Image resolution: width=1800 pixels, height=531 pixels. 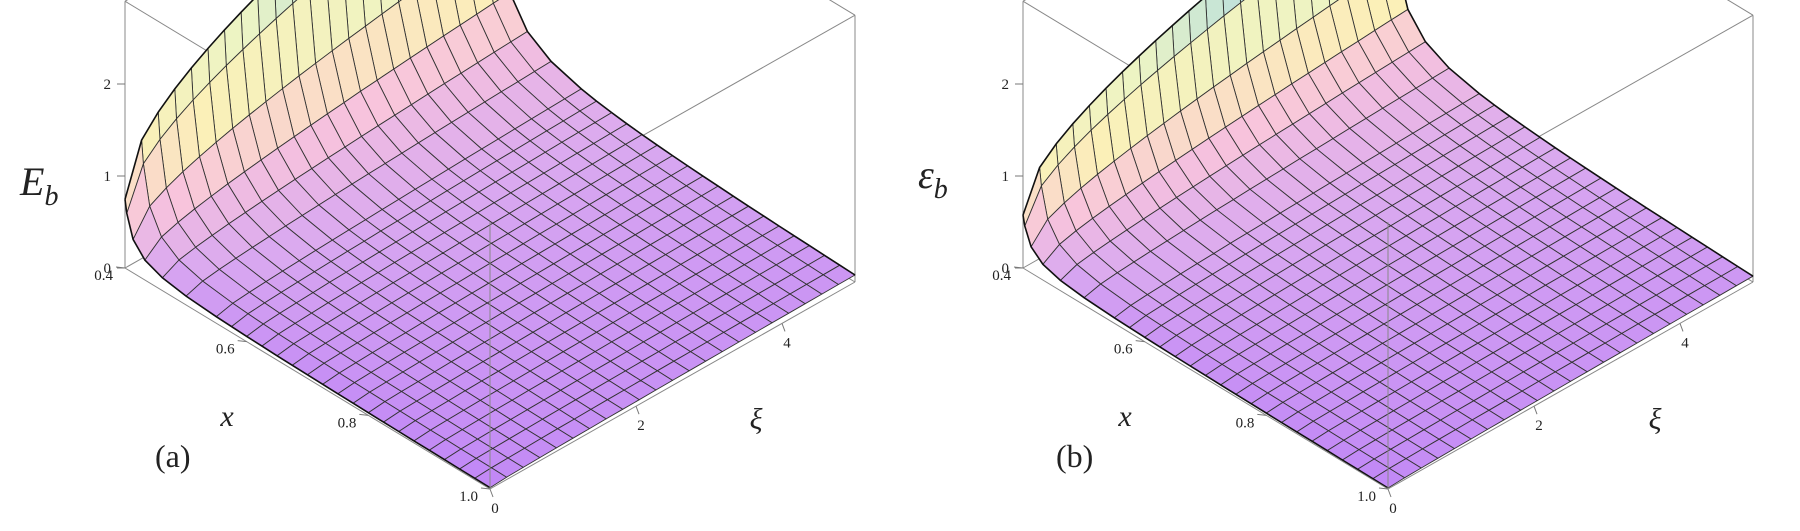 What do you see at coordinates (226, 416) in the screenshot?
I see `panel-a-x-axis-title: x` at bounding box center [226, 416].